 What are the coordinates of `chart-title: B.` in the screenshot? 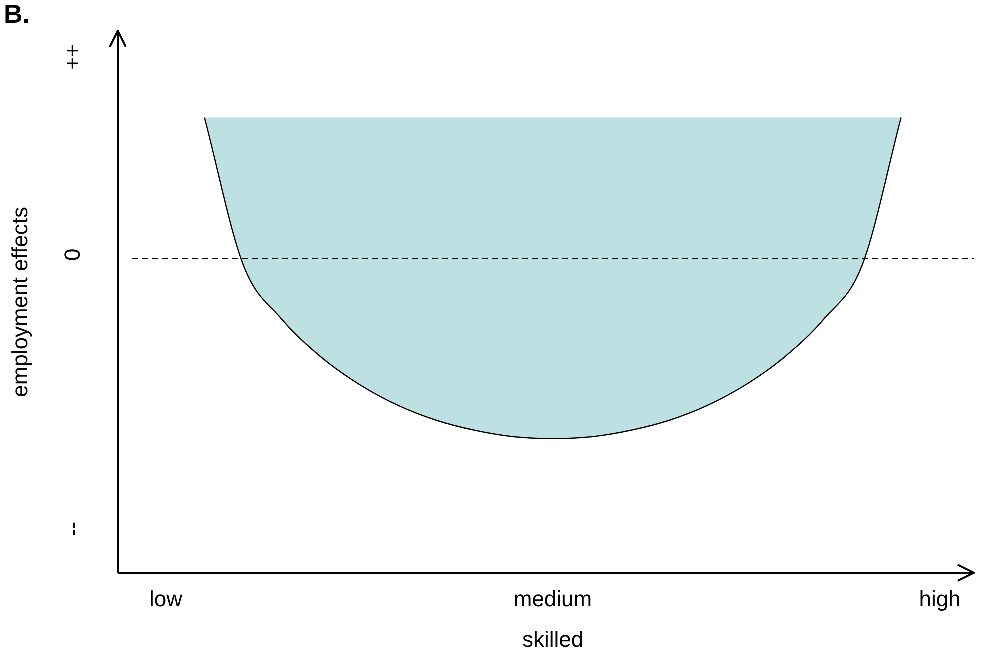 It's located at (17, 14).